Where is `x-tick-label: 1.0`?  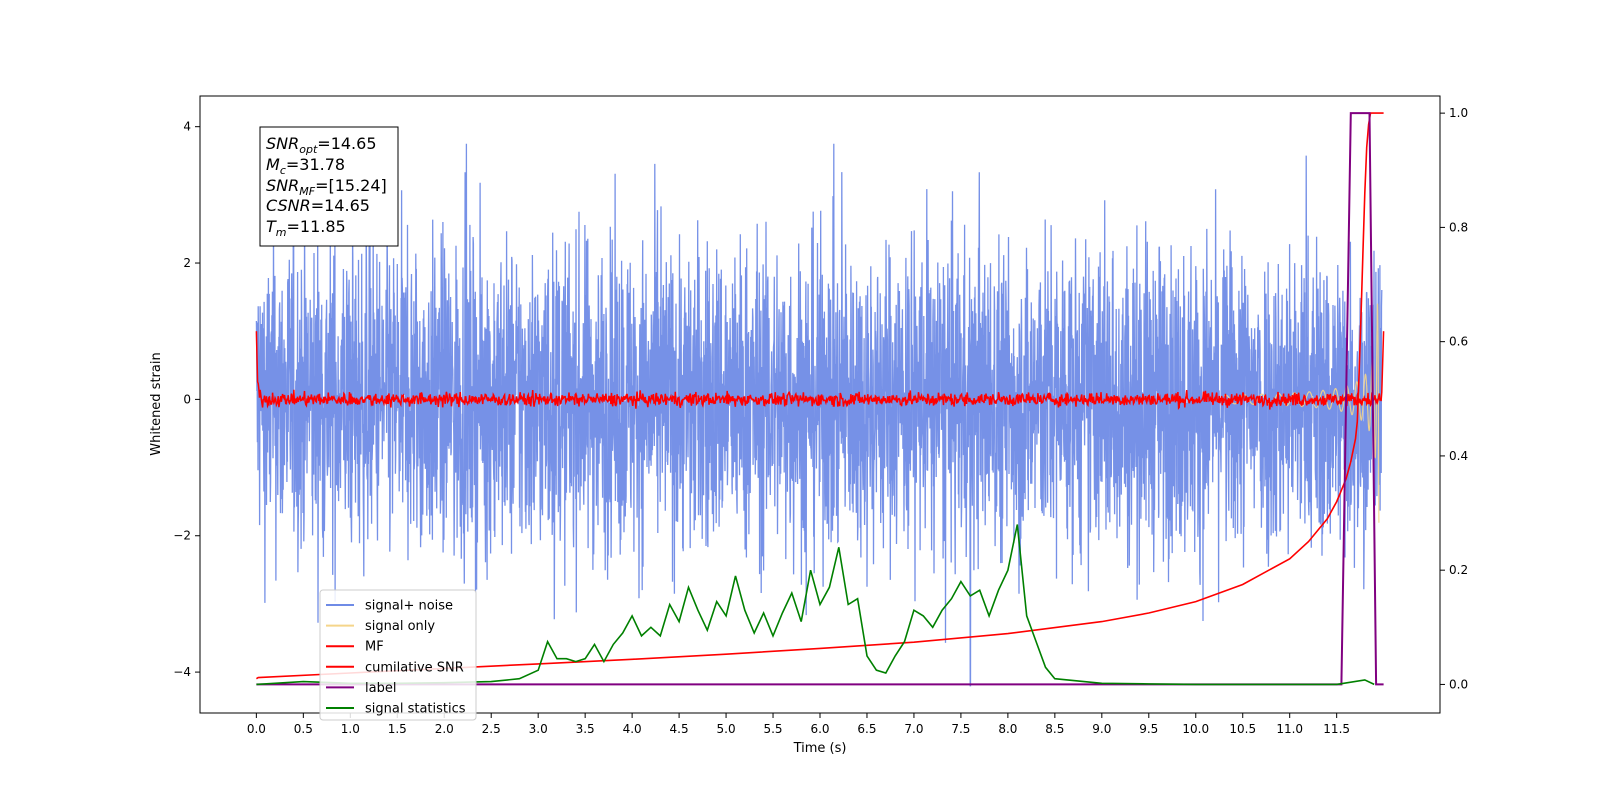
x-tick-label: 1.0 is located at coordinates (350, 729).